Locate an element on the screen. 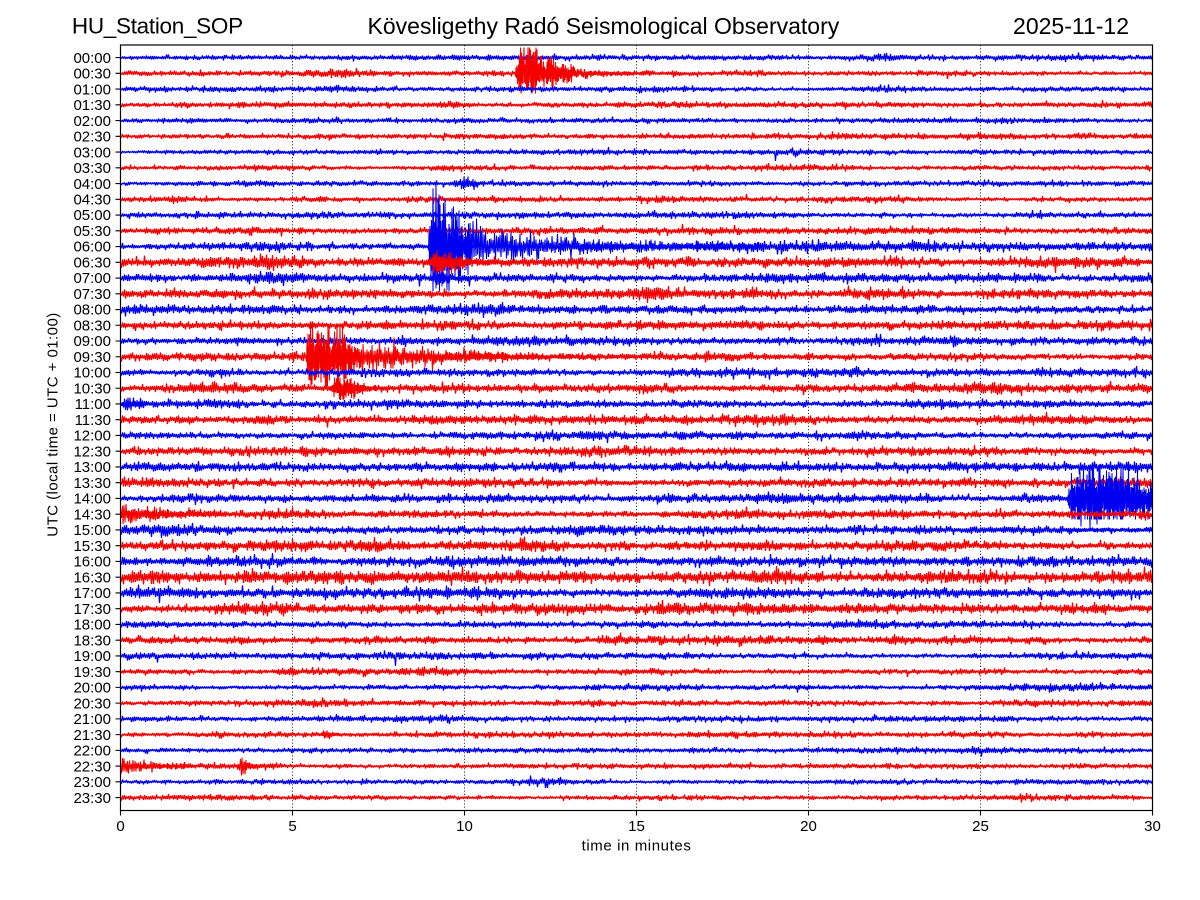 The height and width of the screenshot is (900, 1200). svg-text: 18:30 is located at coordinates (92, 640).